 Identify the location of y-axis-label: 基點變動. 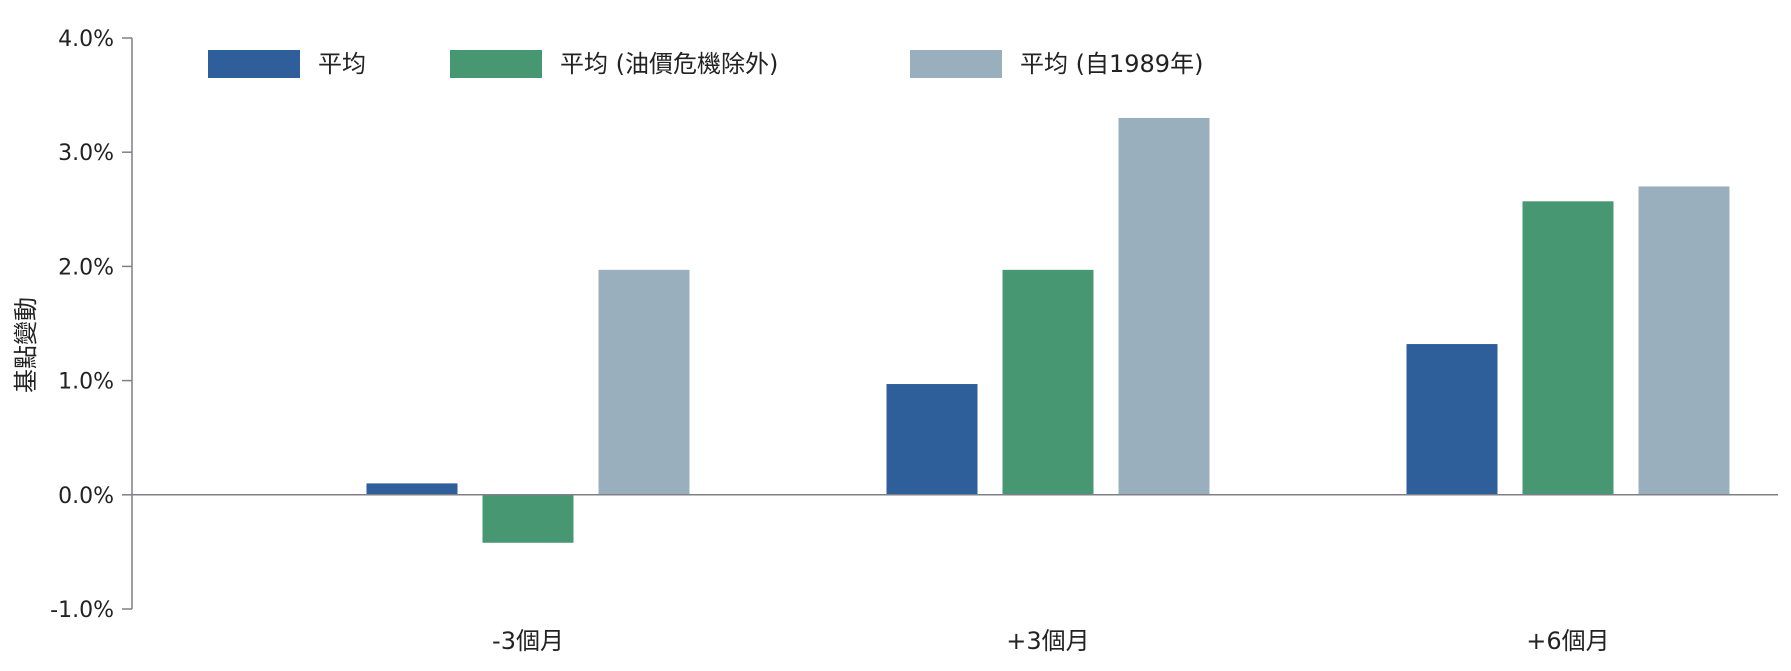
(26, 345).